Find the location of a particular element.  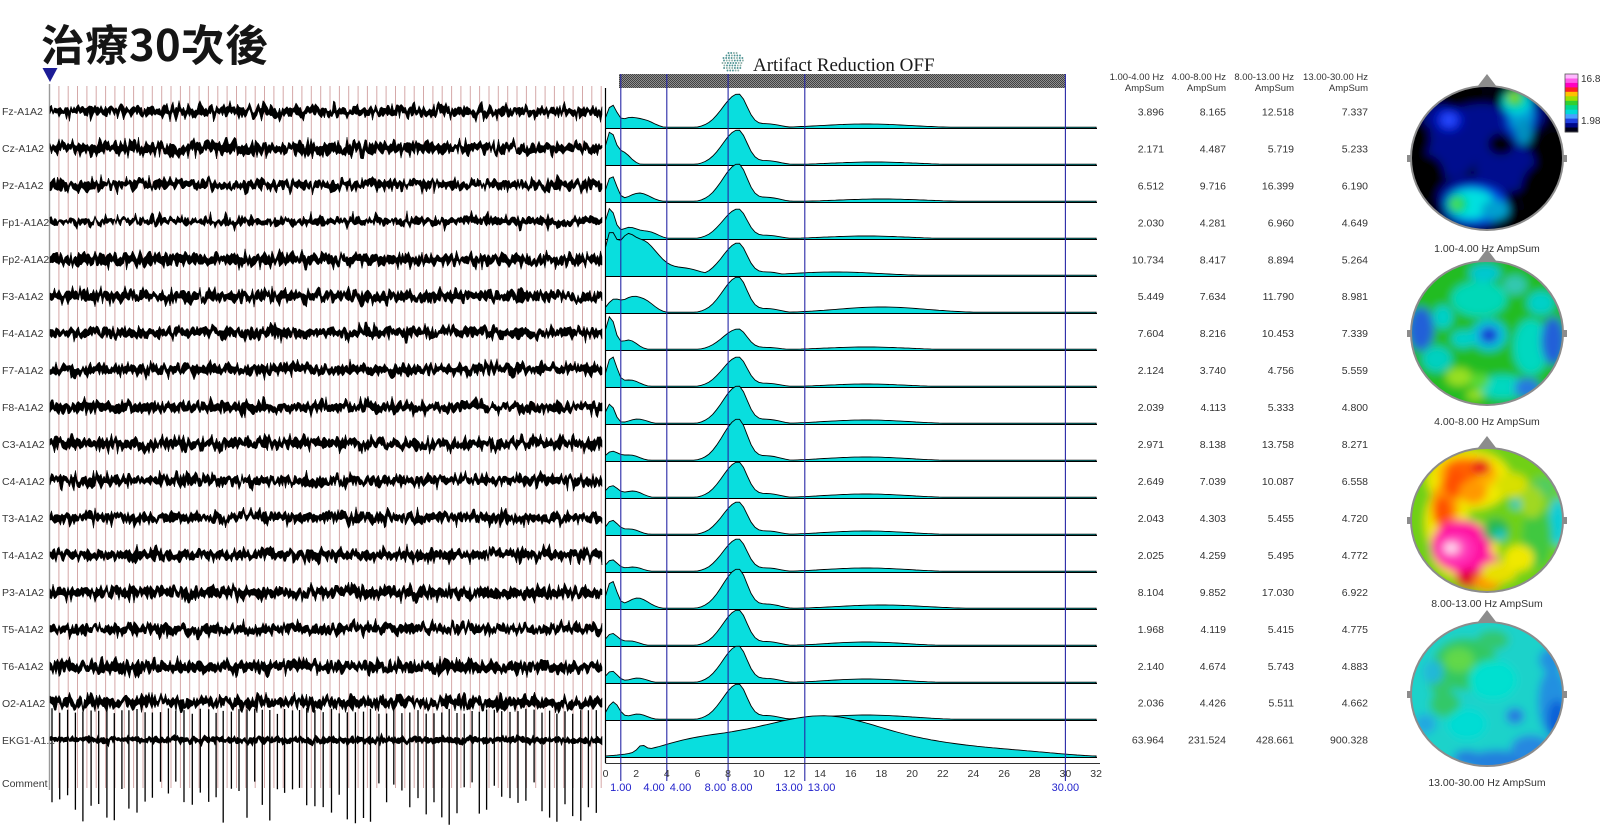

svg-text: 1.968 is located at coordinates (1151, 630).